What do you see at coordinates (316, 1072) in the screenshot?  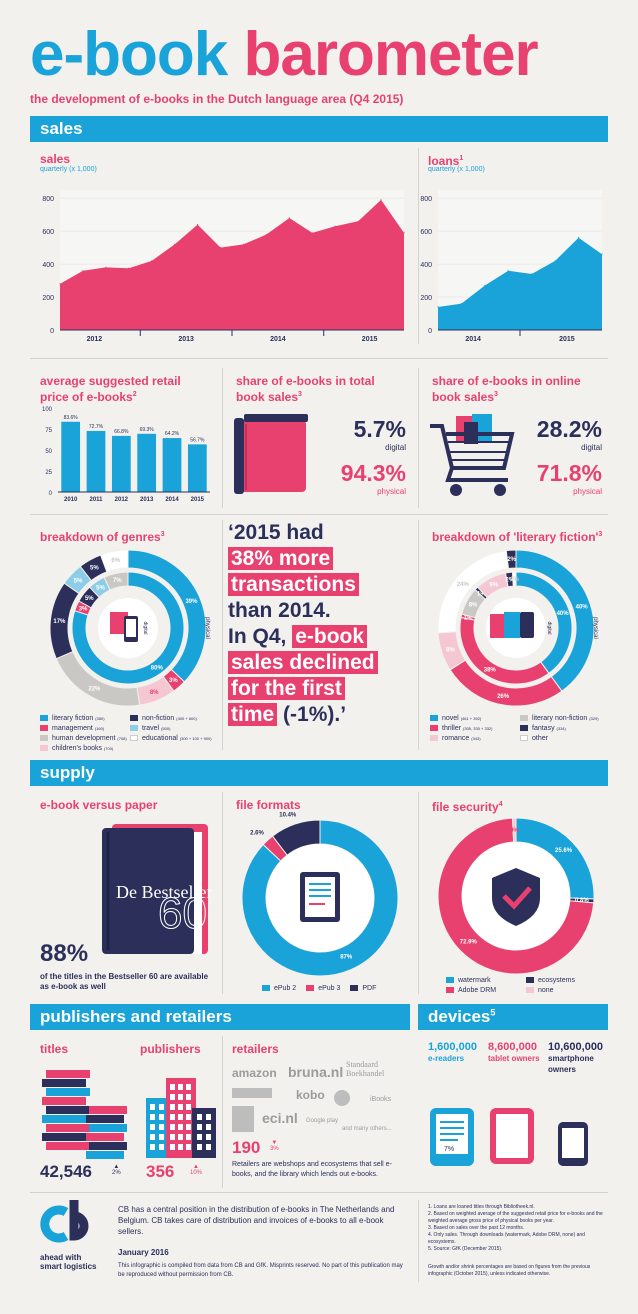 I see `logo-bruna: bruna.nl` at bounding box center [316, 1072].